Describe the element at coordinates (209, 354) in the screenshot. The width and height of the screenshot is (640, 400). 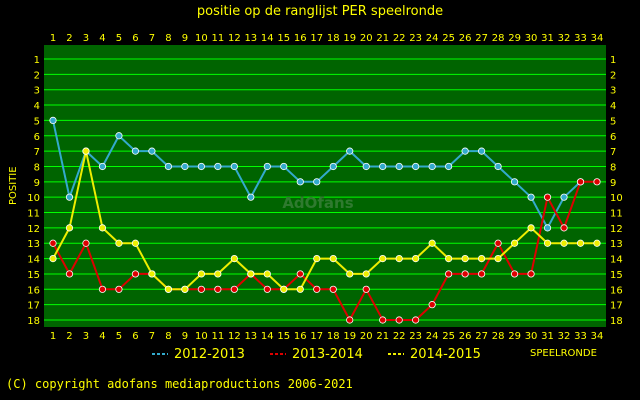
I see `legend-label-2012-2013: 2012-2013` at that location.